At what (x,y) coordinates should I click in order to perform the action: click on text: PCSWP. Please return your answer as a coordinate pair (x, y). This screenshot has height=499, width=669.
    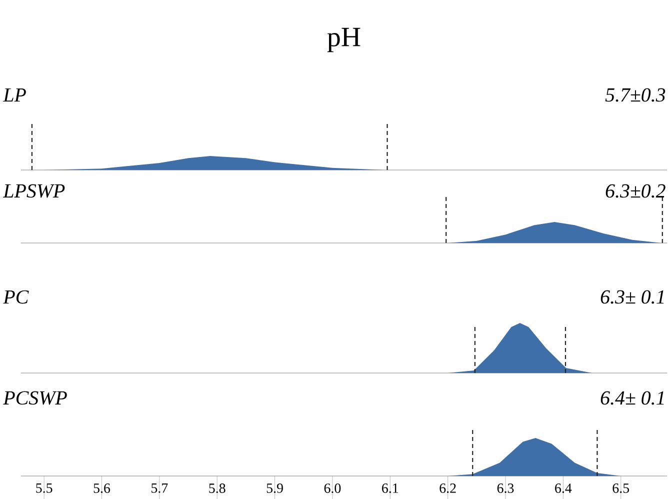
    Looking at the image, I should click on (35, 398).